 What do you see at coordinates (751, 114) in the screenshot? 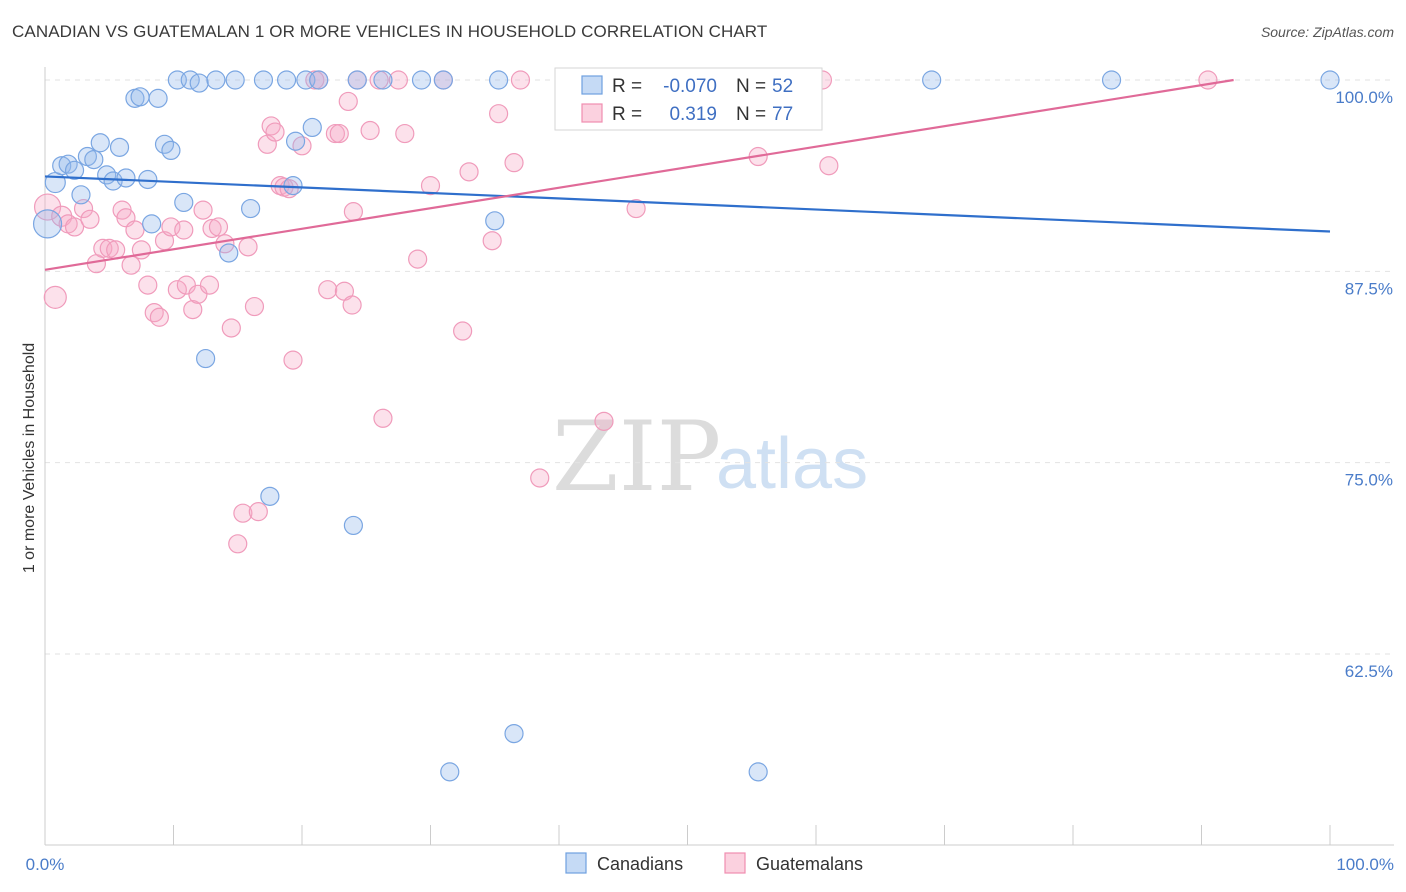
I see `legend-n-label-guatemalans: N =` at bounding box center [751, 114].